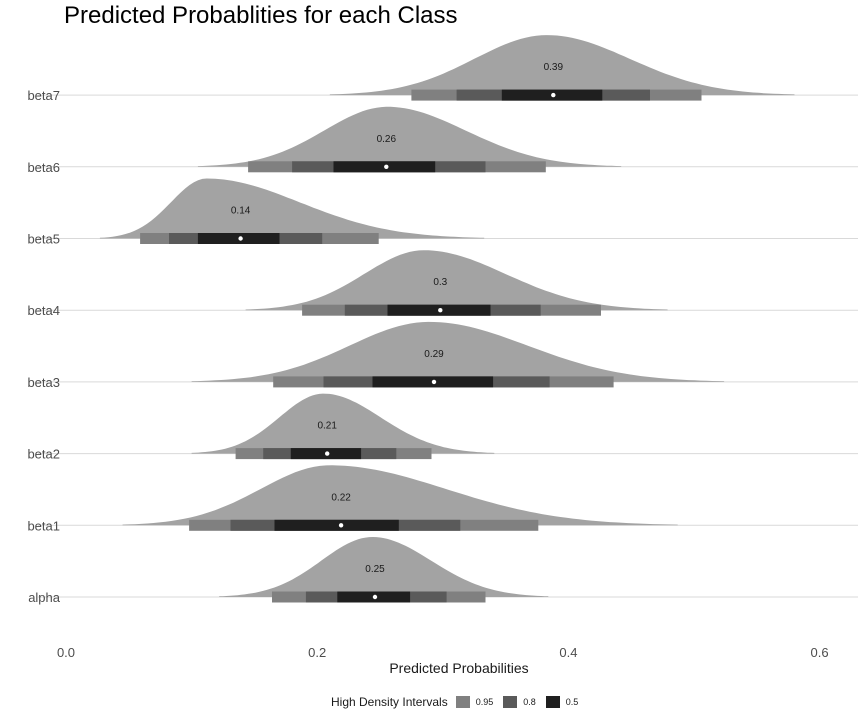 The height and width of the screenshot is (720, 864). Describe the element at coordinates (529, 702) in the screenshot. I see `legend-label-80: 0.8` at that location.